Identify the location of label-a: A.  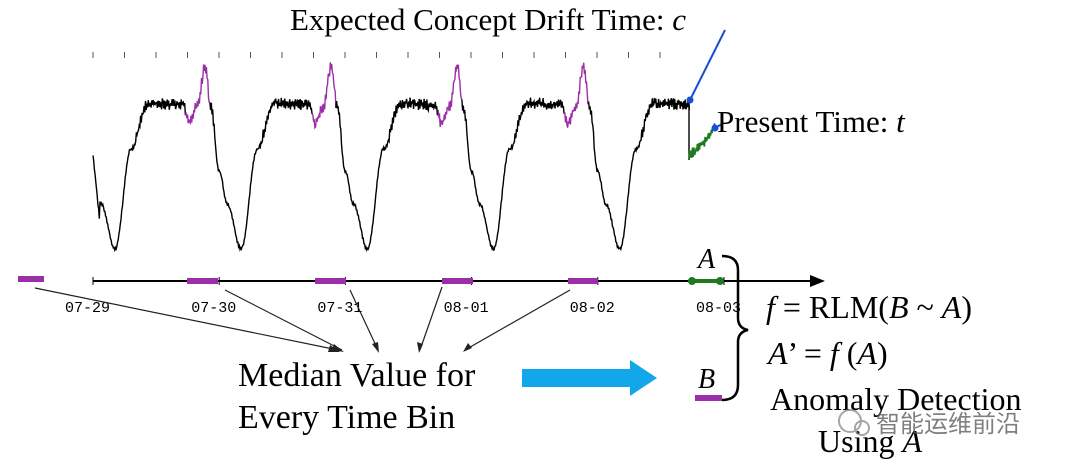
(706, 259).